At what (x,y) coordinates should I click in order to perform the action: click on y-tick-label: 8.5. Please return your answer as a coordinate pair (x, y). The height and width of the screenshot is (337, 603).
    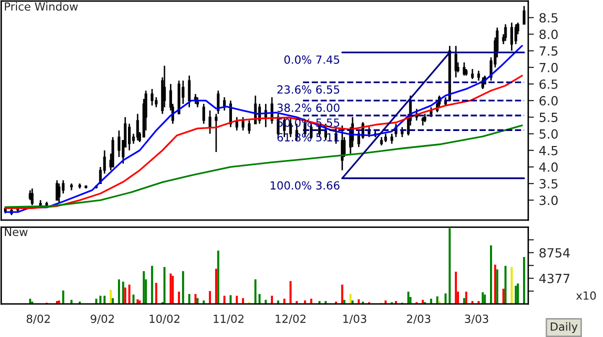
    Looking at the image, I should click on (548, 18).